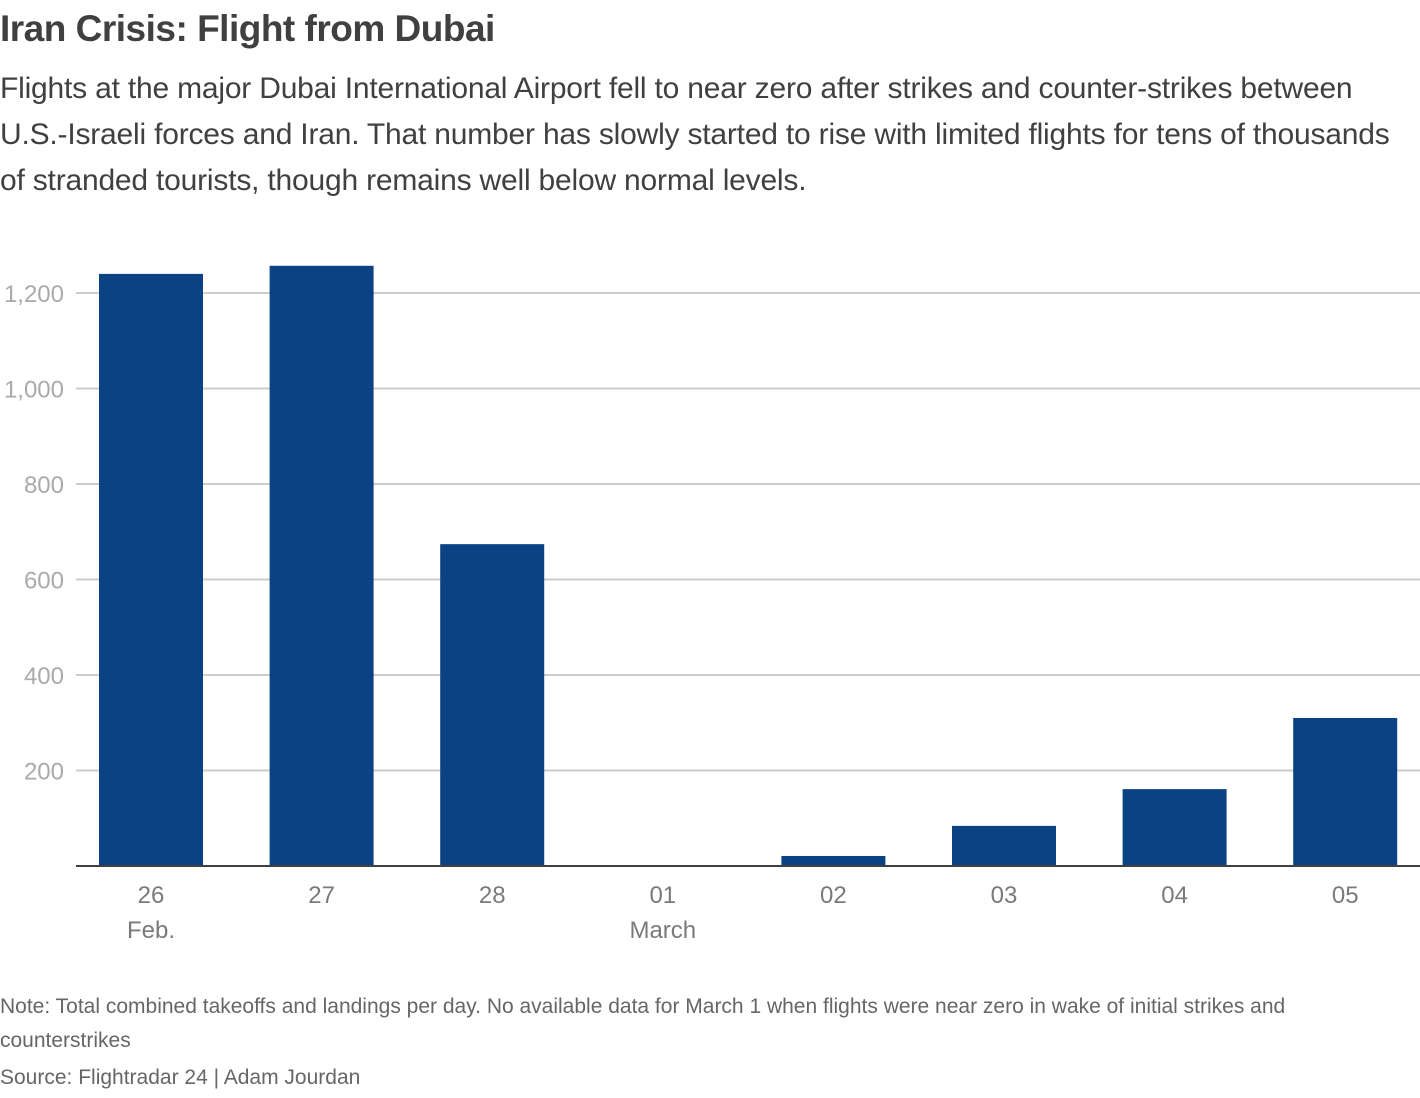  What do you see at coordinates (833, 895) in the screenshot?
I see `x-tick-label: 02` at bounding box center [833, 895].